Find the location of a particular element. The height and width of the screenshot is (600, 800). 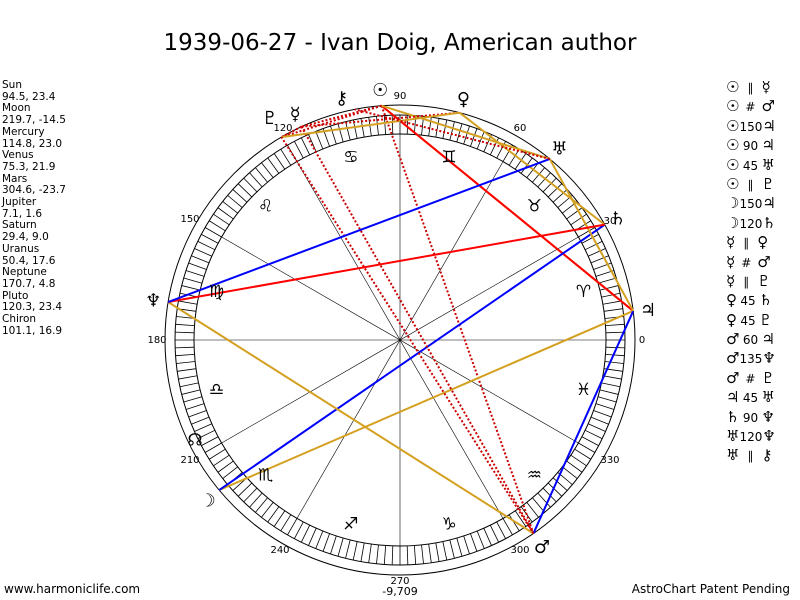

planet-name-moon: Moon is located at coordinates (16, 108).